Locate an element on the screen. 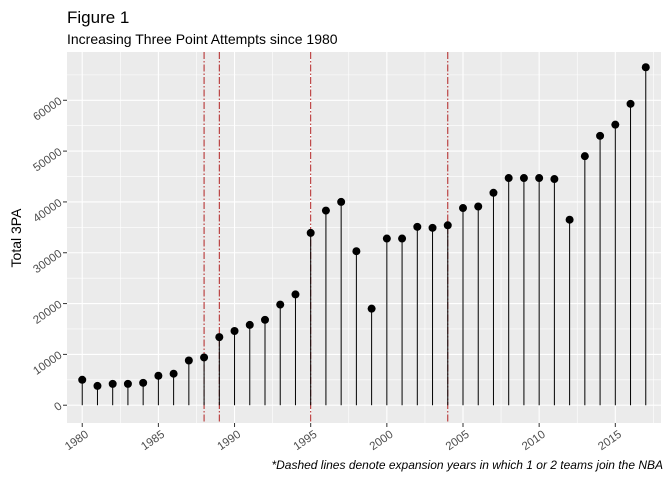  y-tick-label: 10000 is located at coordinates (47, 364).